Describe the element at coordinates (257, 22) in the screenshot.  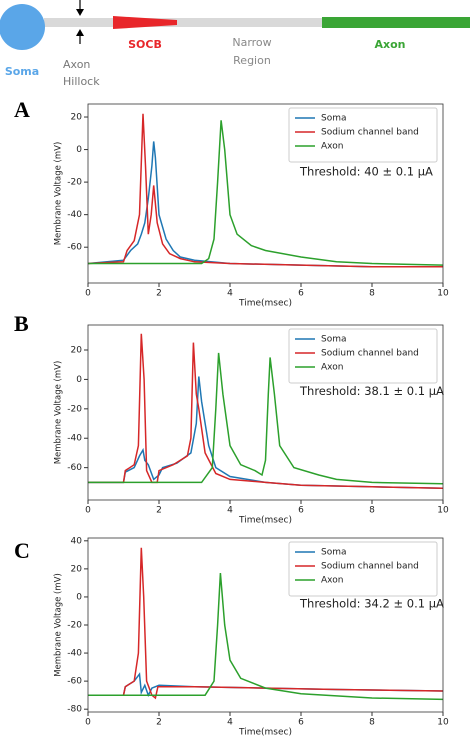
I see `narrow-region-bar` at that location.